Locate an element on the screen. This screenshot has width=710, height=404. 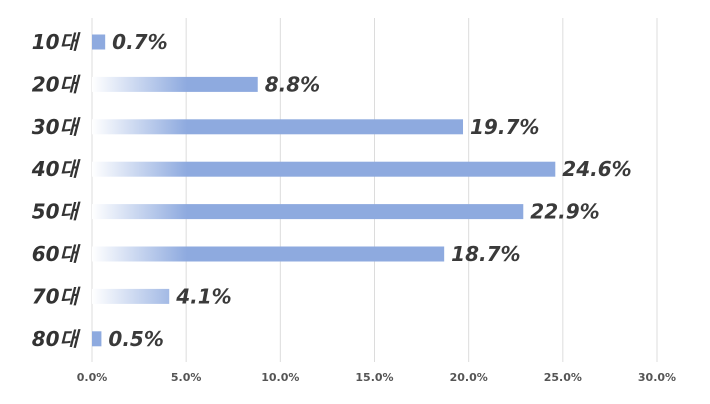
x-tick-label: 5.0% is located at coordinates (186, 377).